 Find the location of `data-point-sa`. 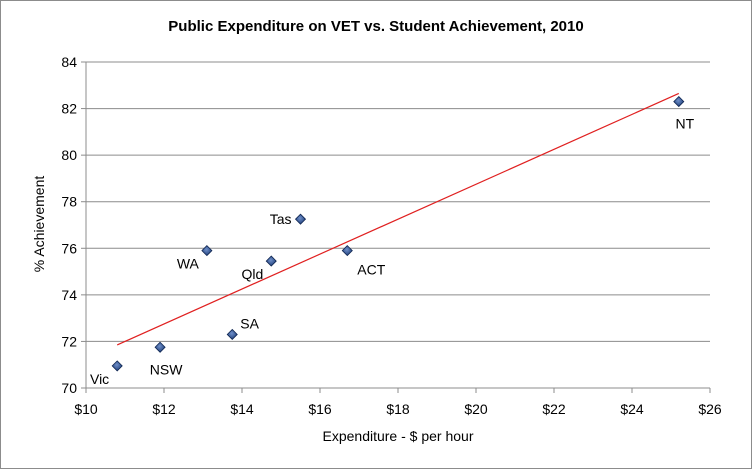

data-point-sa is located at coordinates (232, 334).